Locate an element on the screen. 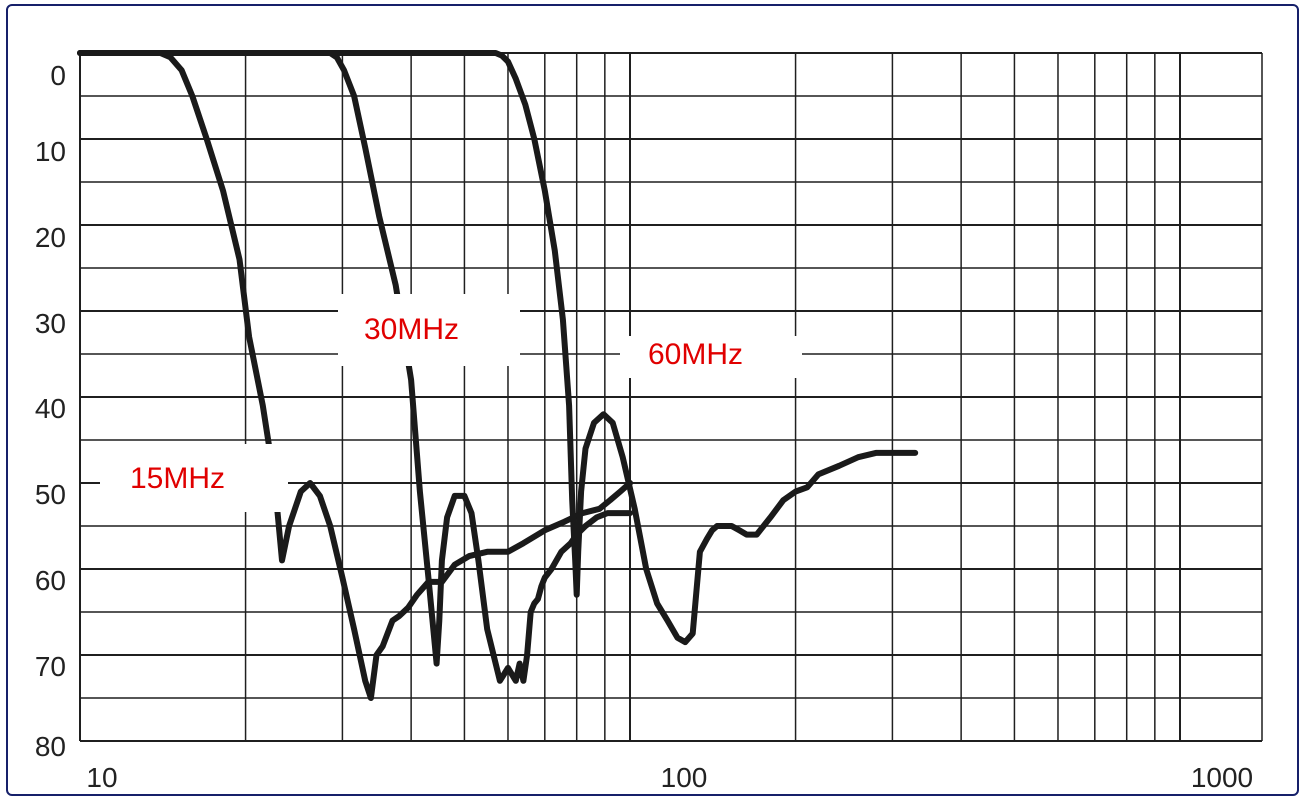 This screenshot has width=1309, height=804. y-tick-label-60: 60 is located at coordinates (50, 580).